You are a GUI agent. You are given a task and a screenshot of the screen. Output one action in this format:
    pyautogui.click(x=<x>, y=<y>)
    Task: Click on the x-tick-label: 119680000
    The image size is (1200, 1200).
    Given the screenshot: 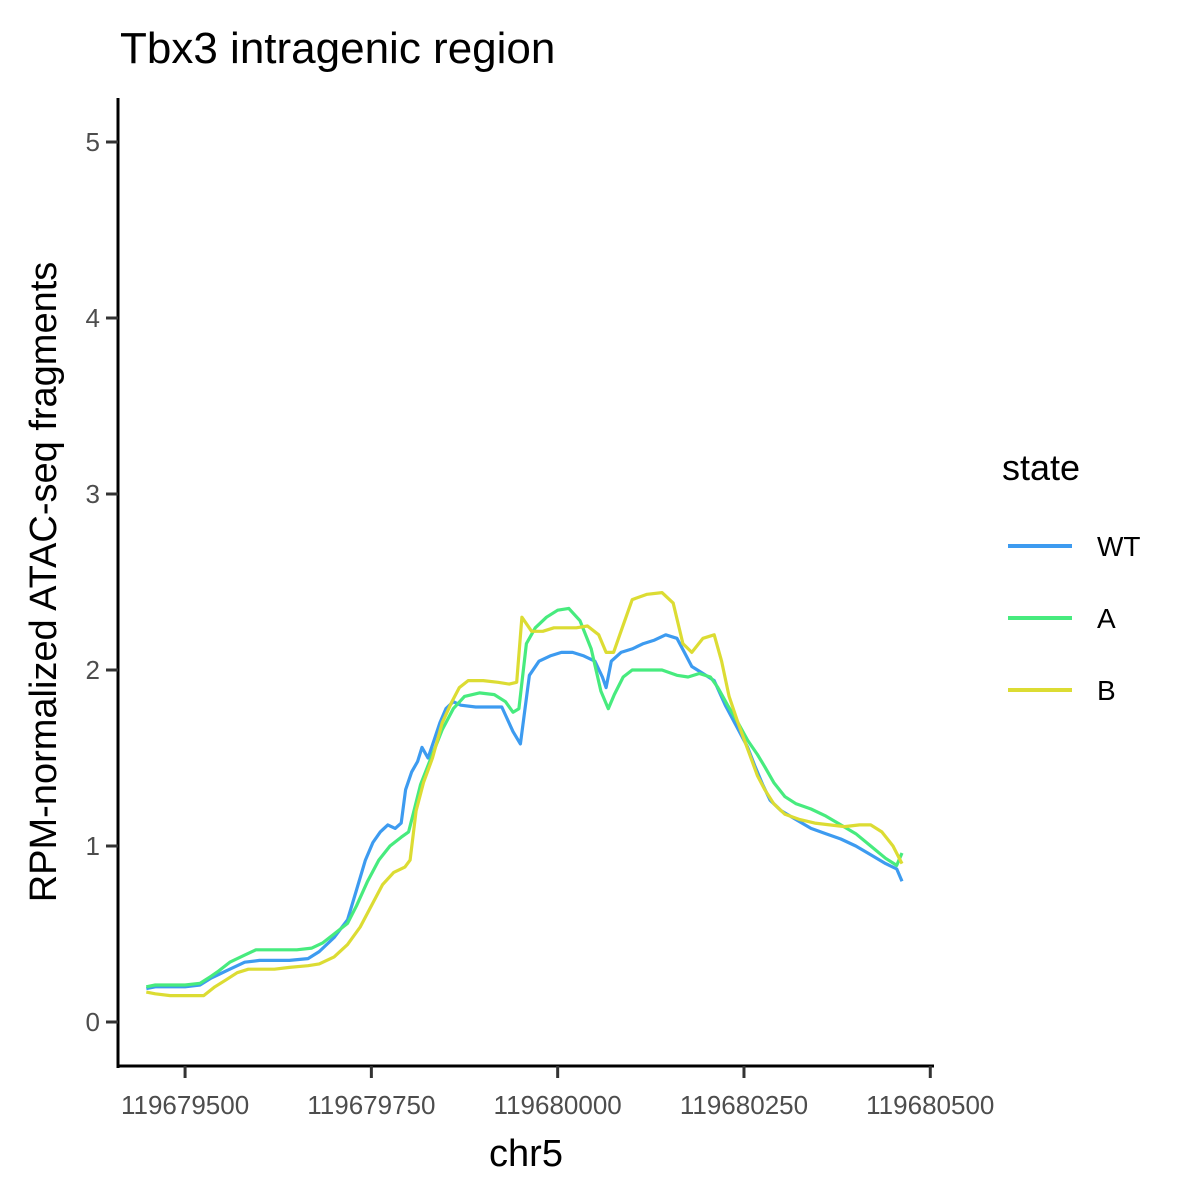 What is the action you would take?
    pyautogui.click(x=558, y=1105)
    